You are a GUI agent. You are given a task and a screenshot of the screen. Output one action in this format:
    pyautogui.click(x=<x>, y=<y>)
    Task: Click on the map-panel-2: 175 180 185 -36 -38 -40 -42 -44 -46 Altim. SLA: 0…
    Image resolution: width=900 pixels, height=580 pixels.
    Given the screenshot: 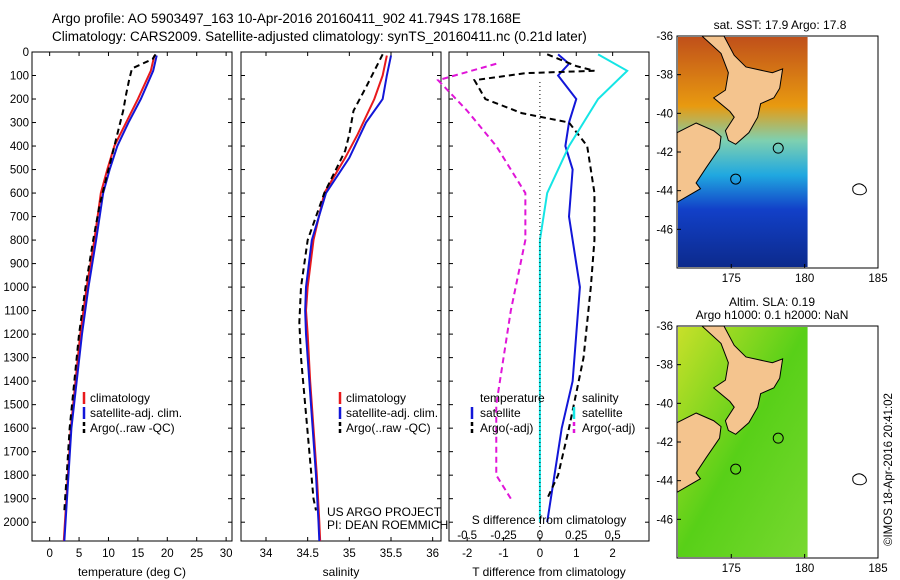 What is the action you would take?
    pyautogui.click(x=771, y=435)
    